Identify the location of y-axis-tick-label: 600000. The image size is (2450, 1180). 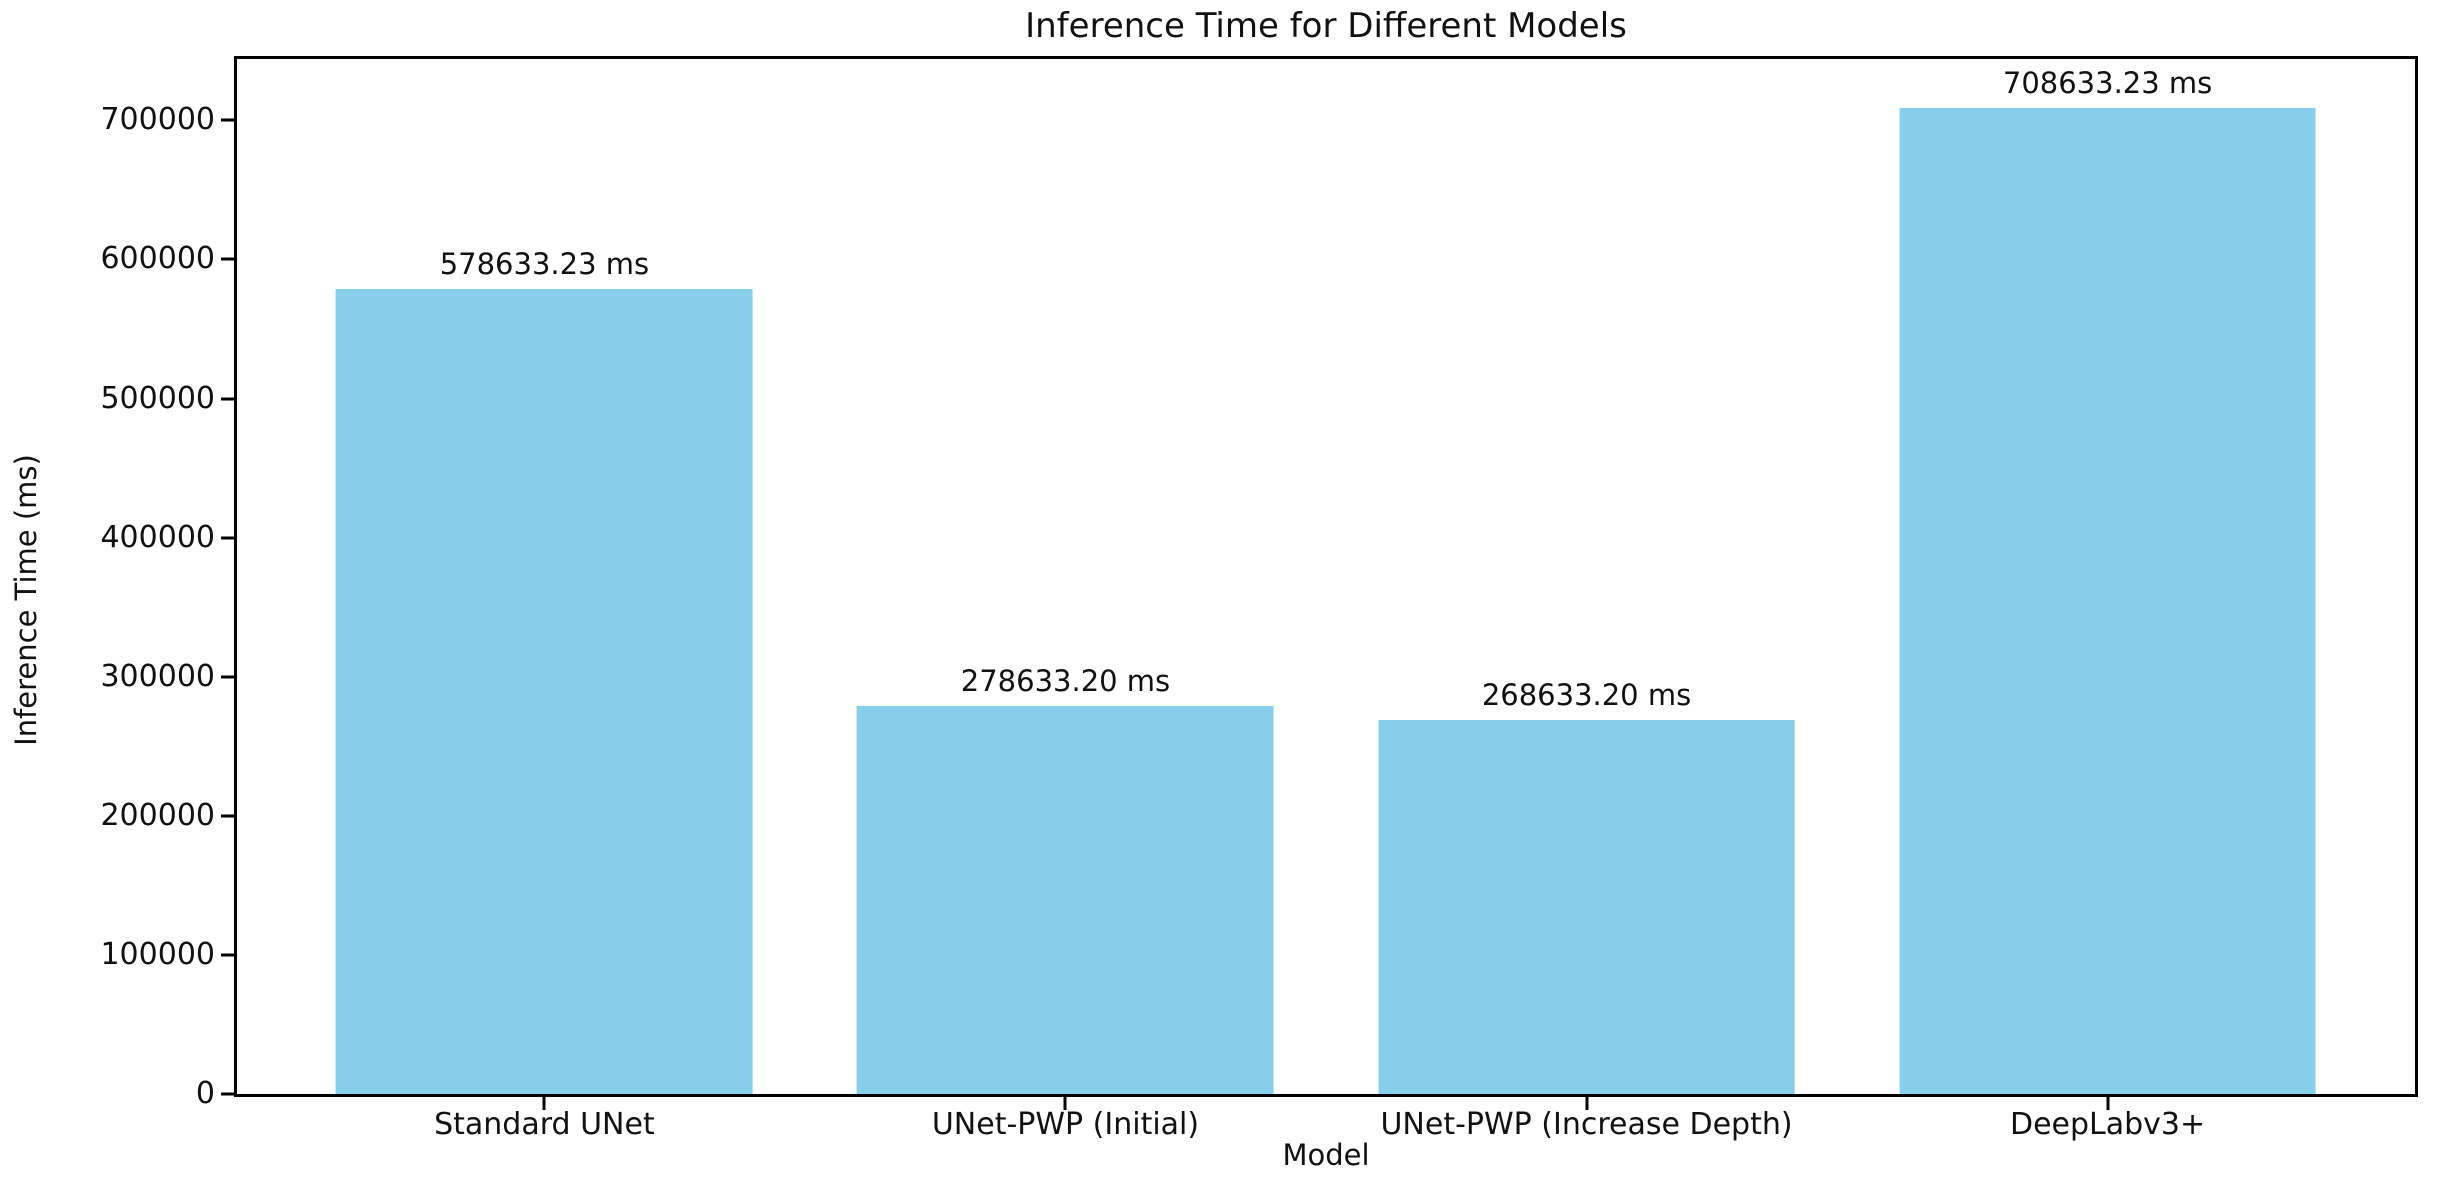
(157, 259).